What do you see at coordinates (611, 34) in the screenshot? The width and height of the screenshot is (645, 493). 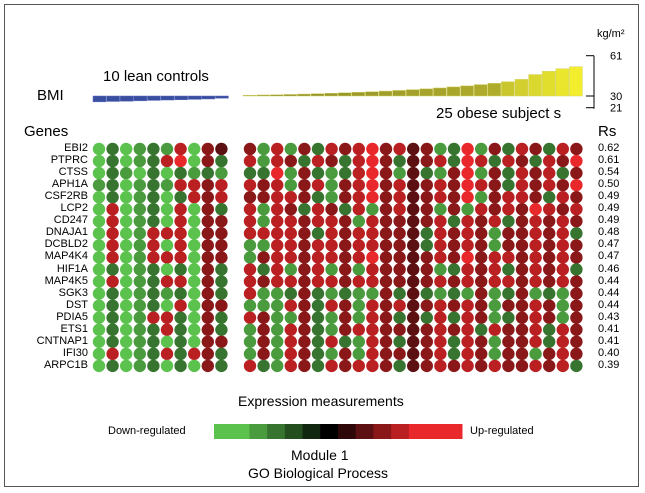 I see `bmi-unit-label: kg/m²` at bounding box center [611, 34].